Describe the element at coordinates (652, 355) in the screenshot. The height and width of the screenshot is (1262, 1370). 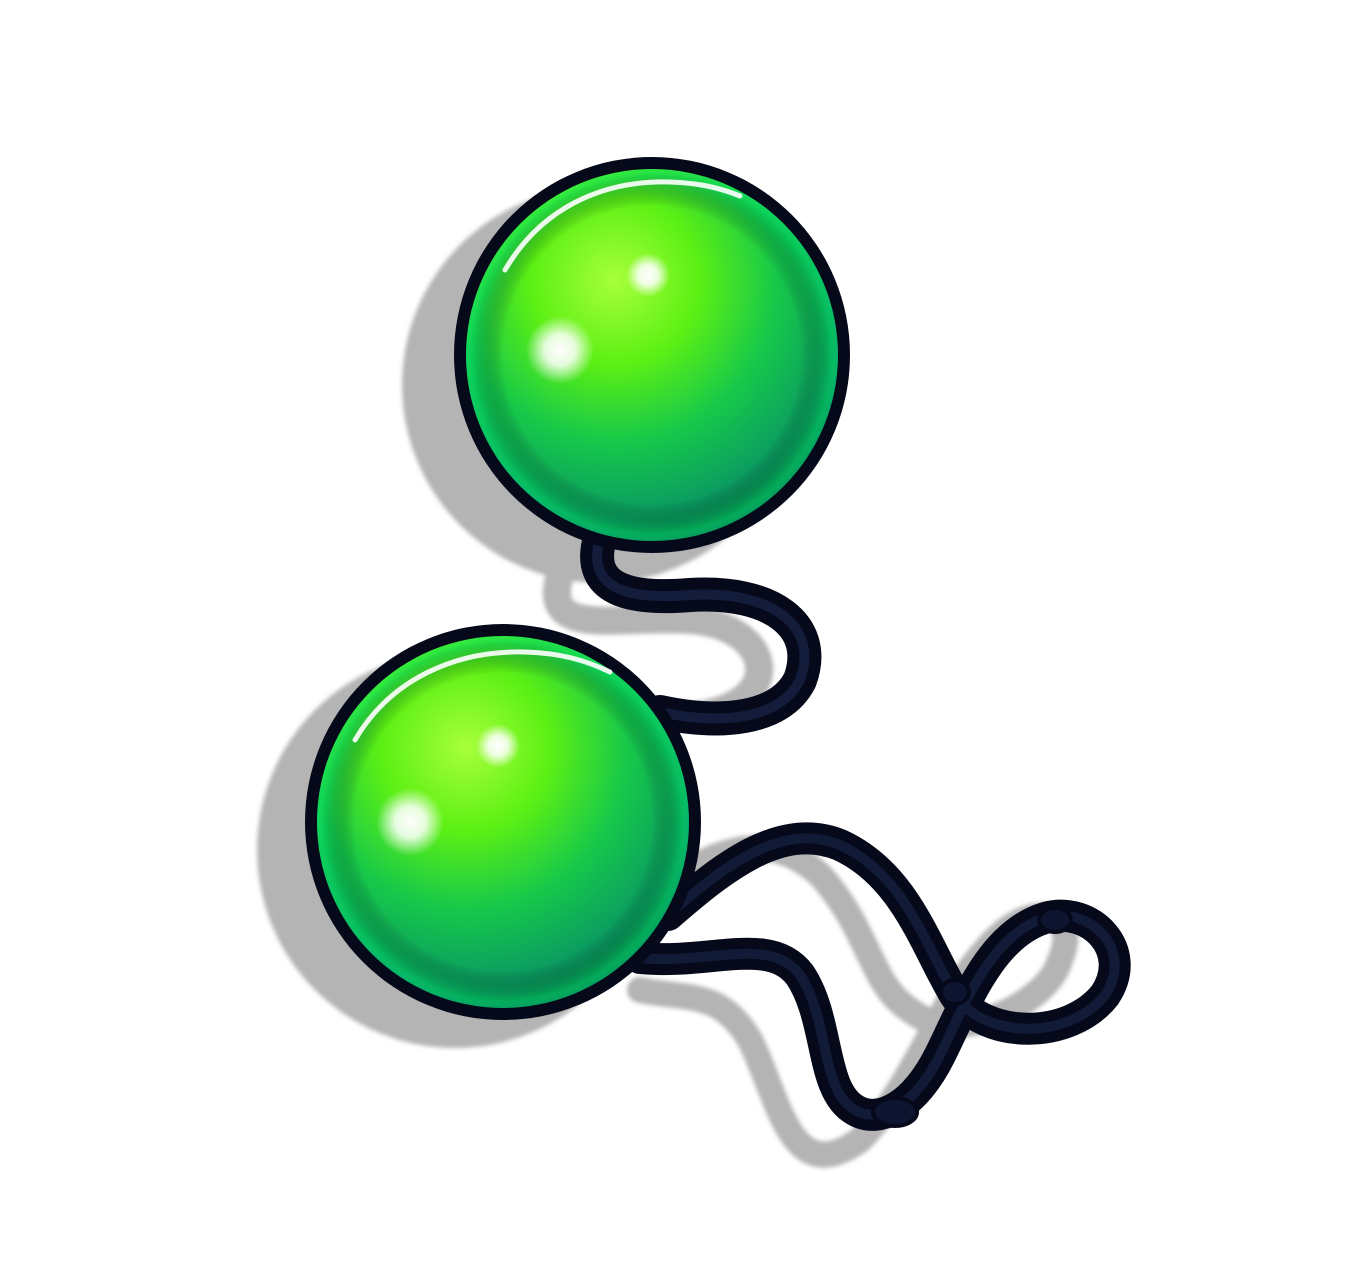
I see `upper-ball` at that location.